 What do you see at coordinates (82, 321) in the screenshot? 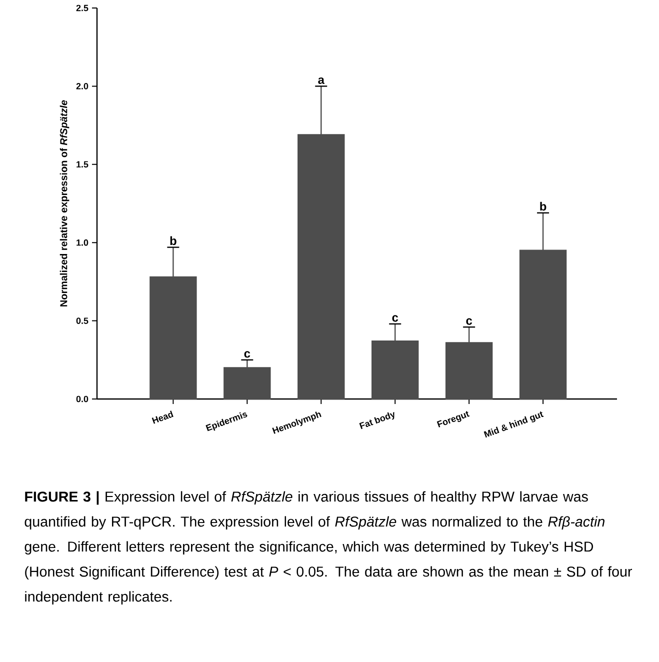
I see `y-tick-label: 0.5` at bounding box center [82, 321].